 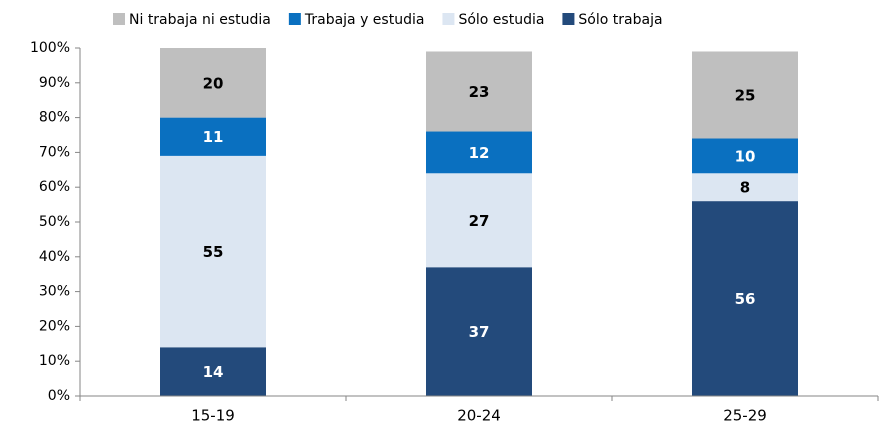 I want to click on data-label: 12, so click(x=479, y=153).